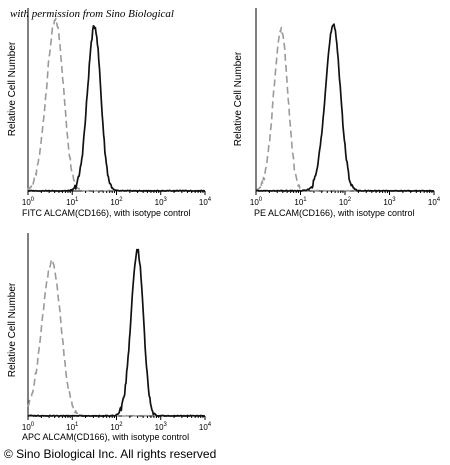  What do you see at coordinates (389, 202) in the screenshot?
I see `pe-x-tick-label: 10³` at bounding box center [389, 202].